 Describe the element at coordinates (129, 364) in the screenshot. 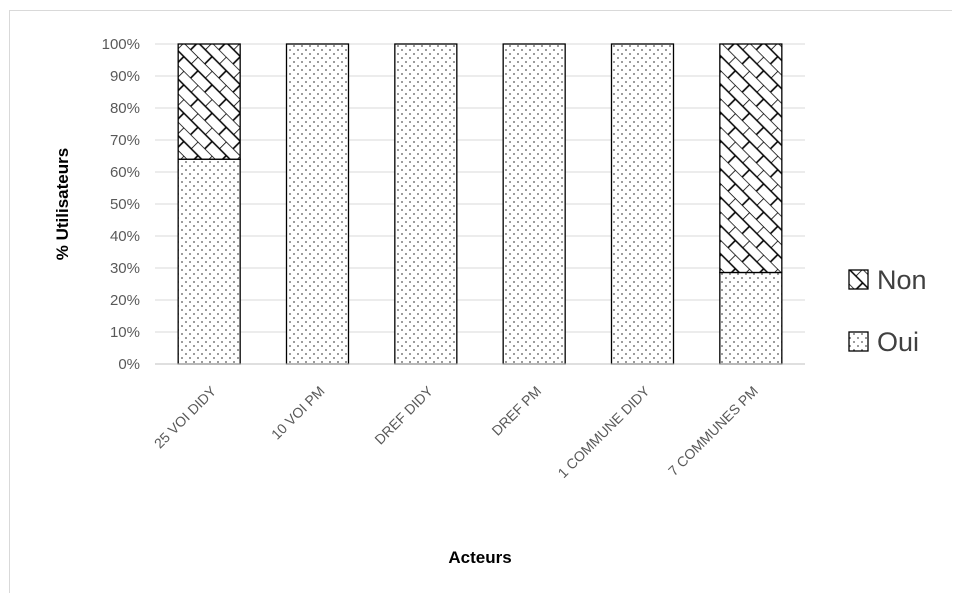

I see `y-tick-label: 0%` at that location.